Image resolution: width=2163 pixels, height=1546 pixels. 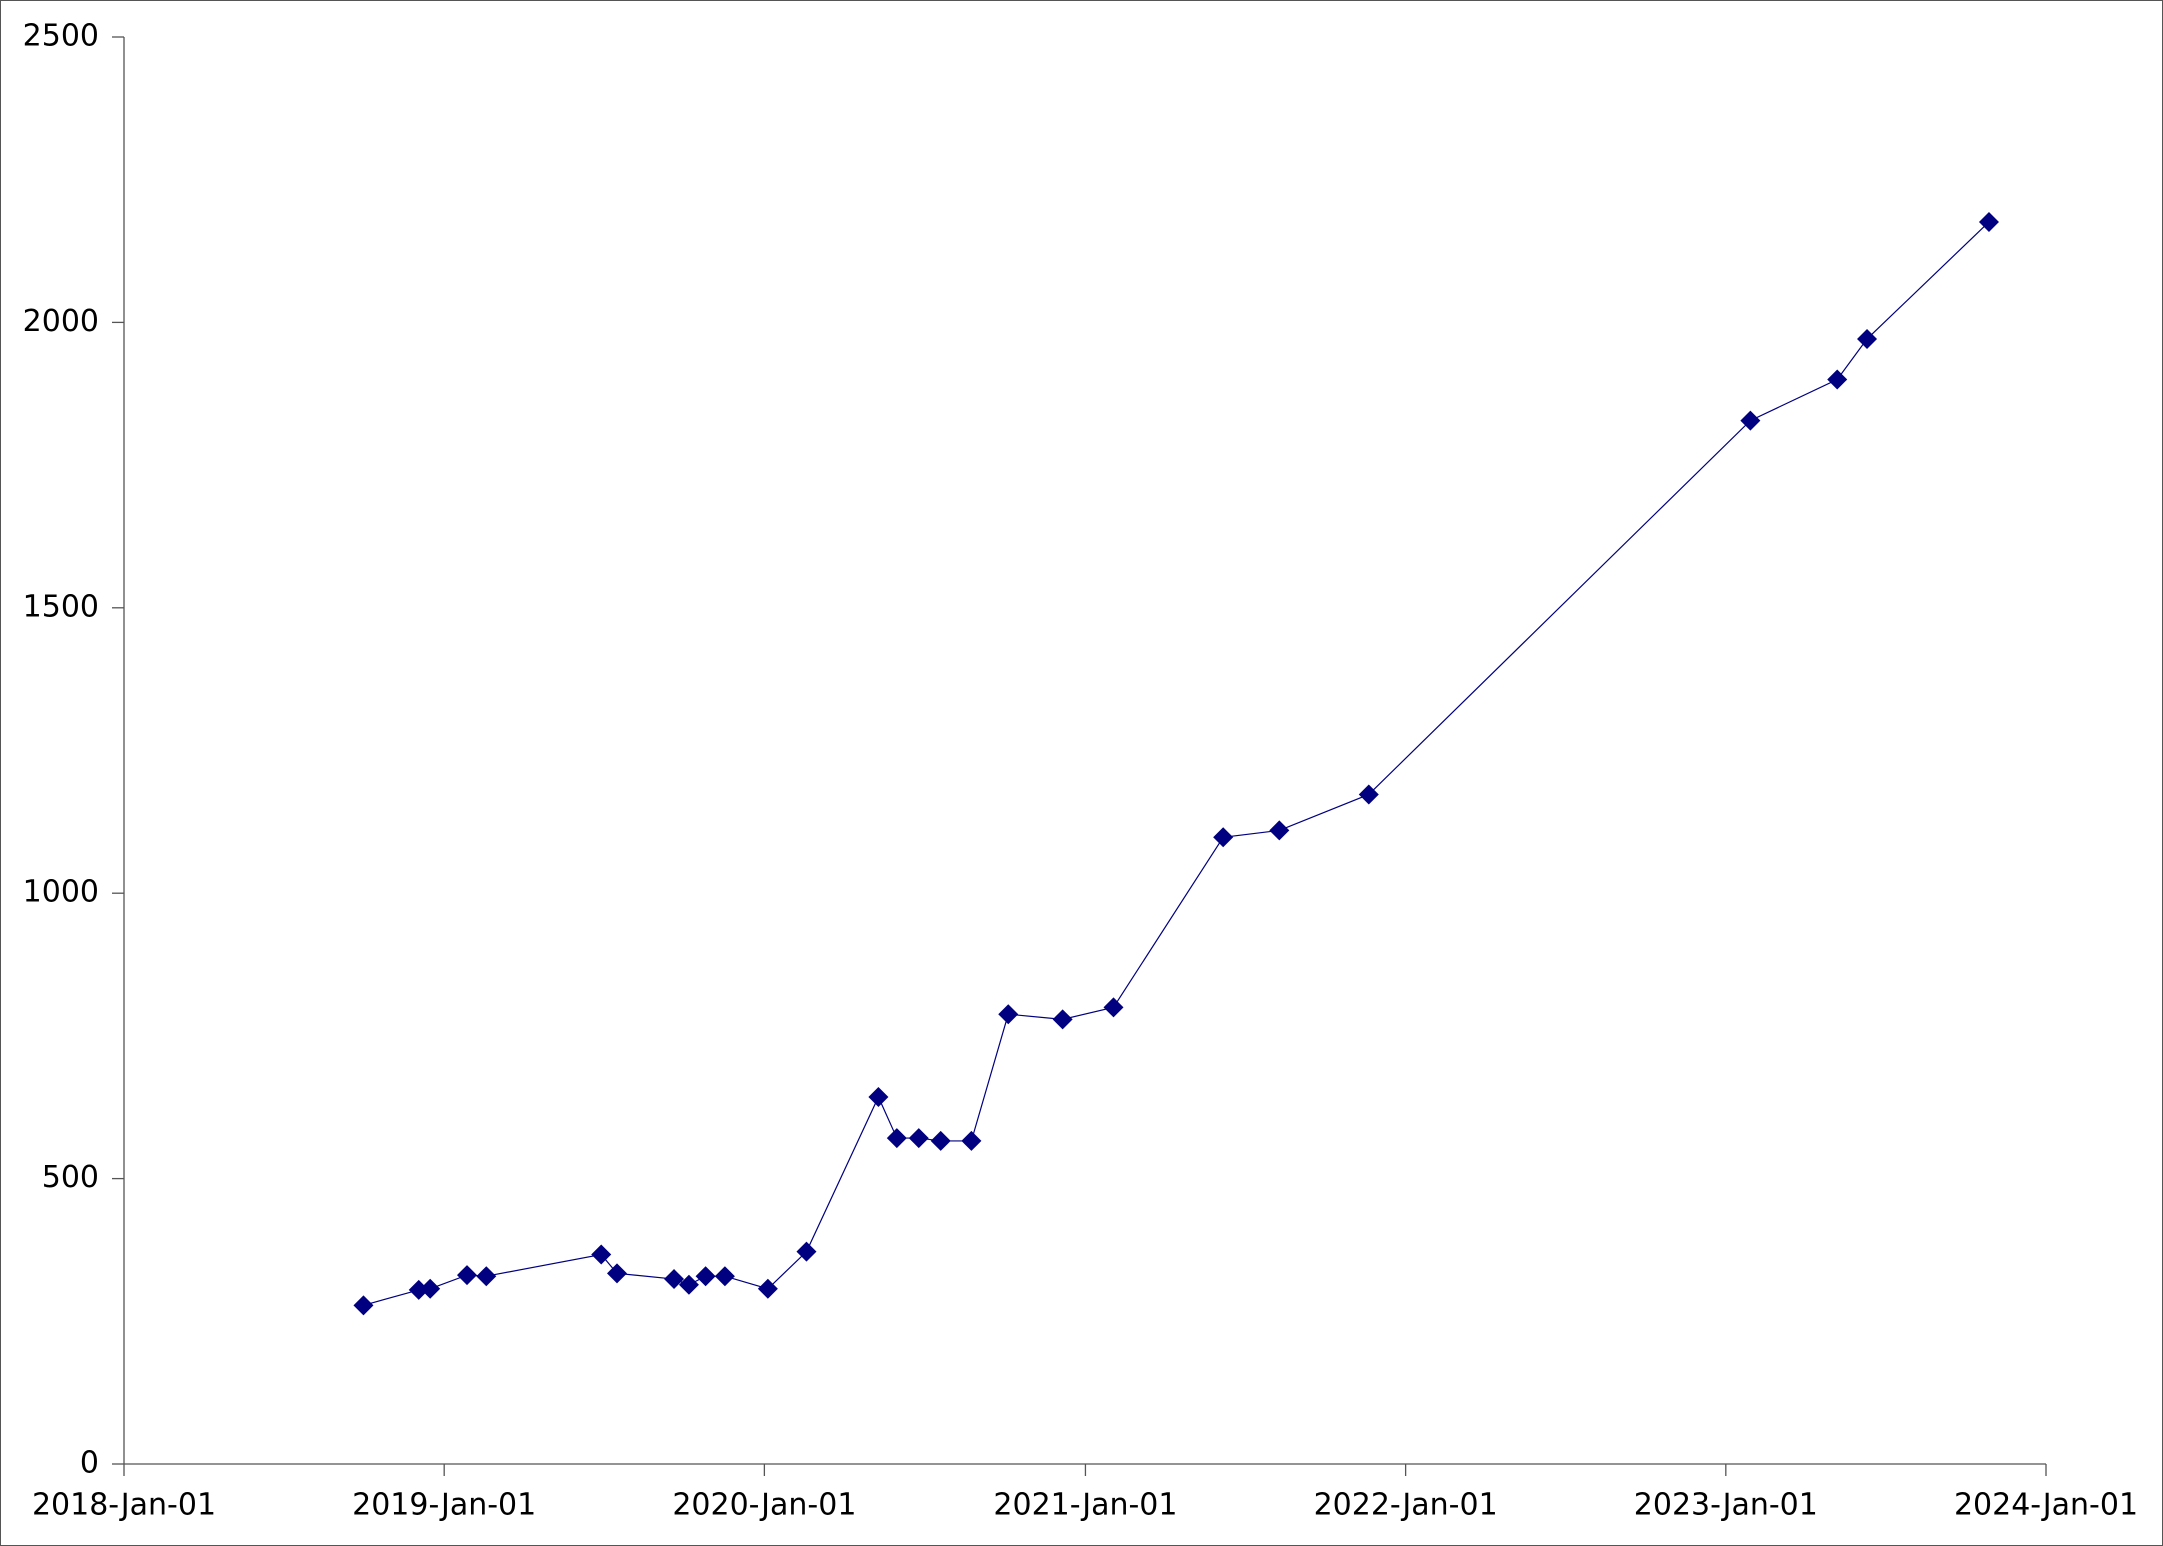 I want to click on y-tick-label: 0, so click(x=89, y=1463).